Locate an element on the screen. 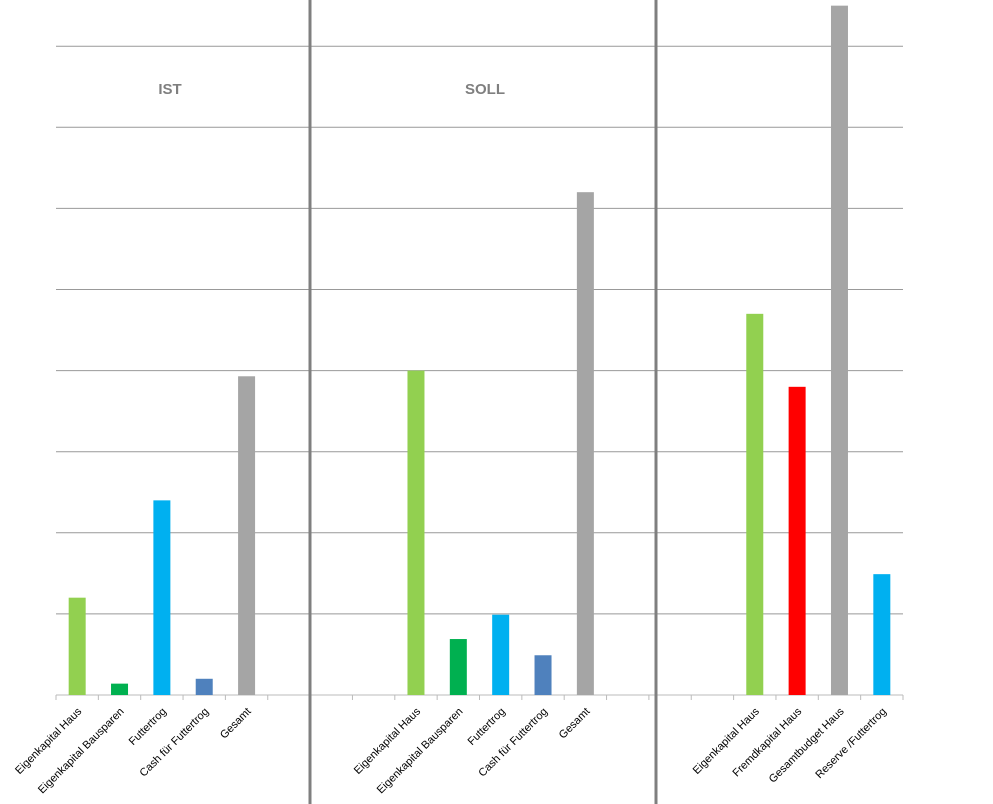 This screenshot has height=804, width=993. group-label: SOLL is located at coordinates (485, 89).